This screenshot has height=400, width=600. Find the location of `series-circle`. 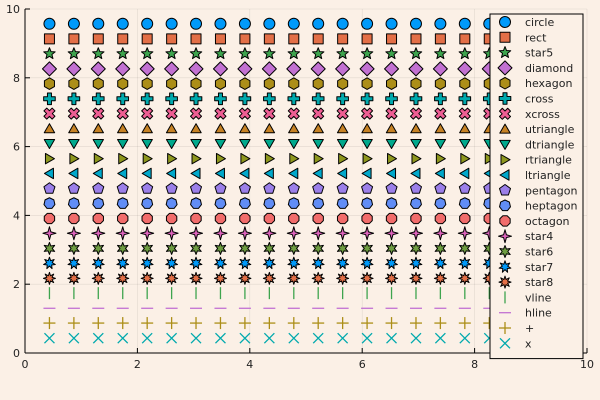

series-circle is located at coordinates (306, 23).